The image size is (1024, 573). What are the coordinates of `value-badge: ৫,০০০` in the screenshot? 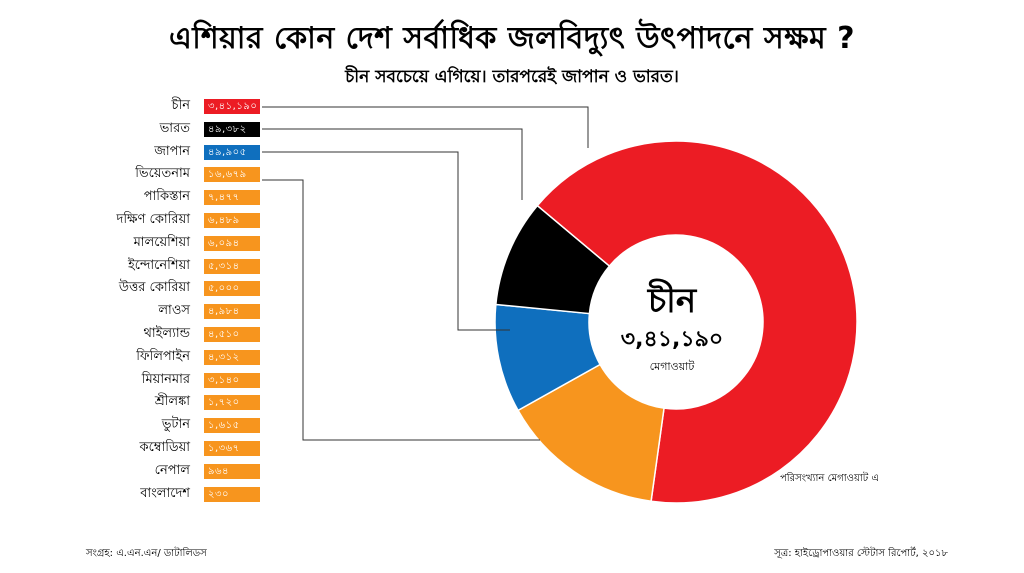 It's located at (232, 289).